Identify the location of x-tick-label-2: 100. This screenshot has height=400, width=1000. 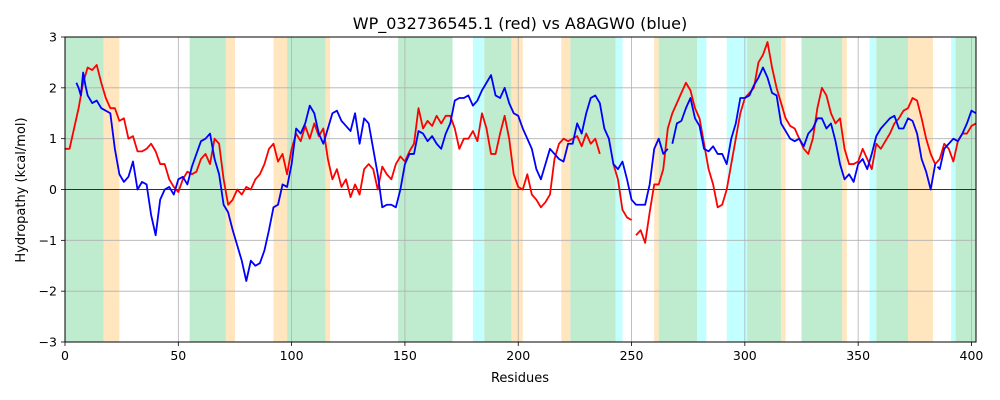
(292, 355).